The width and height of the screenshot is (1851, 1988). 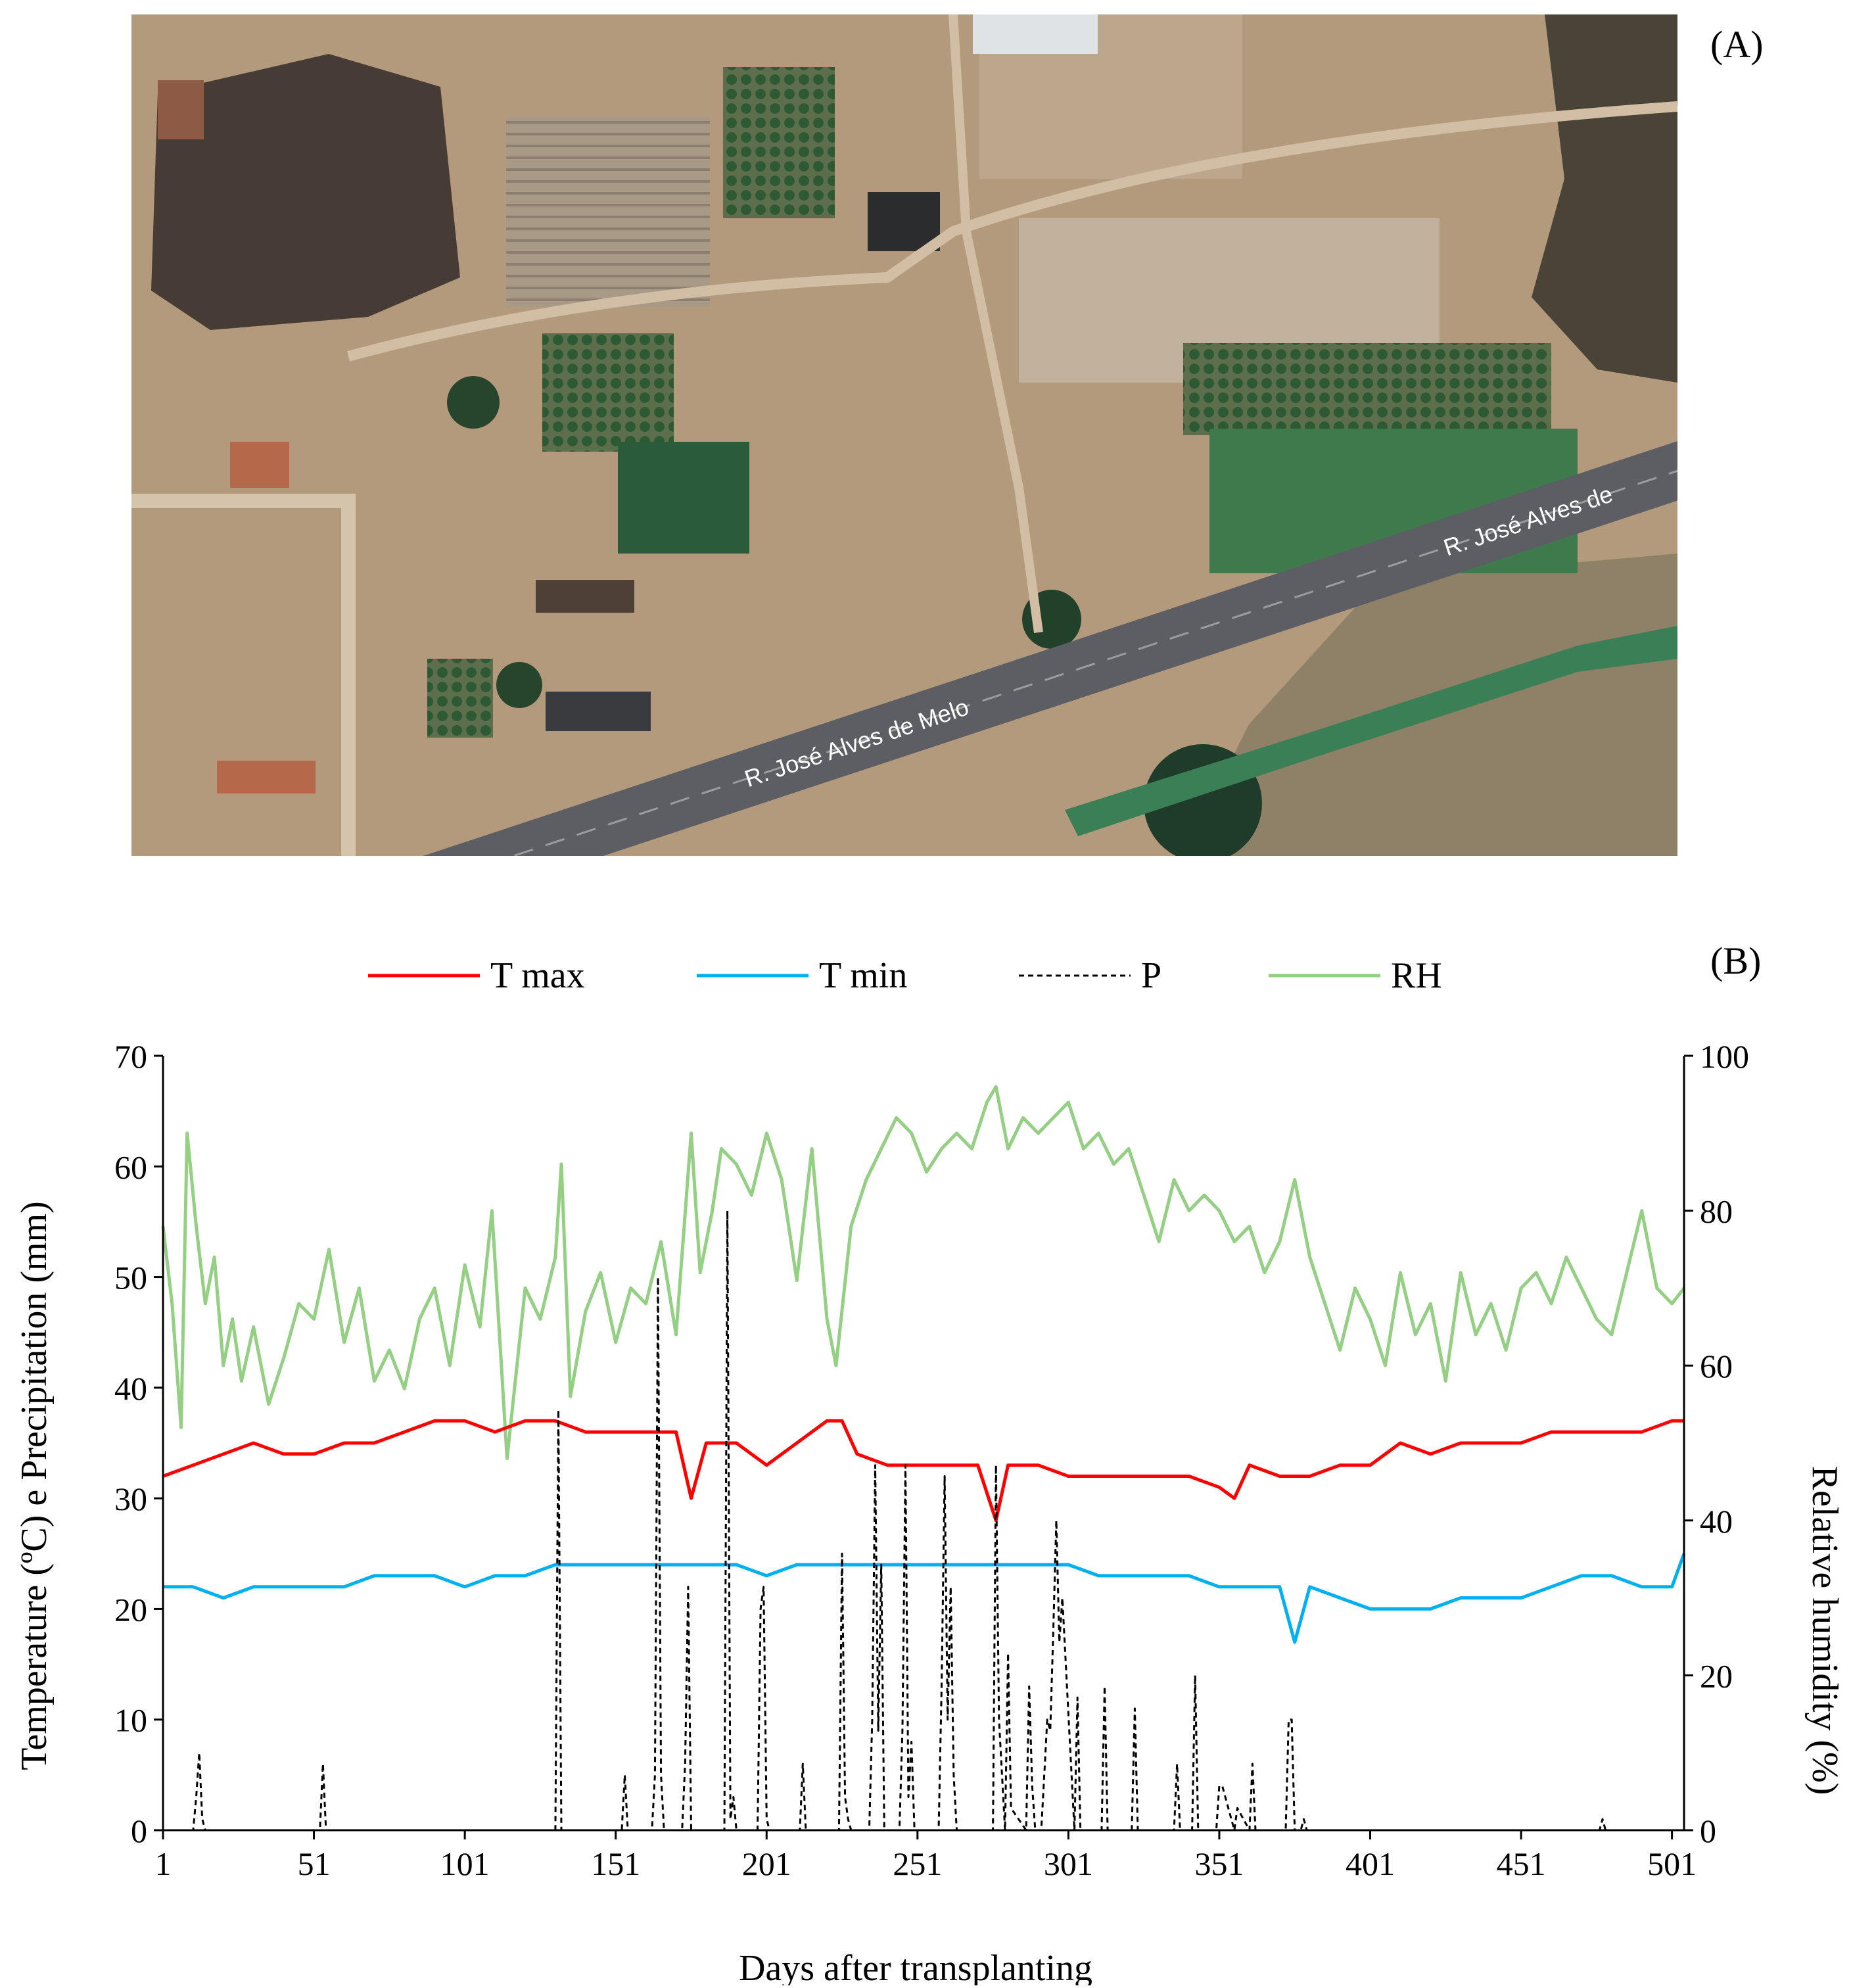 I want to click on y2-tick-label: 40, so click(x=1716, y=1521).